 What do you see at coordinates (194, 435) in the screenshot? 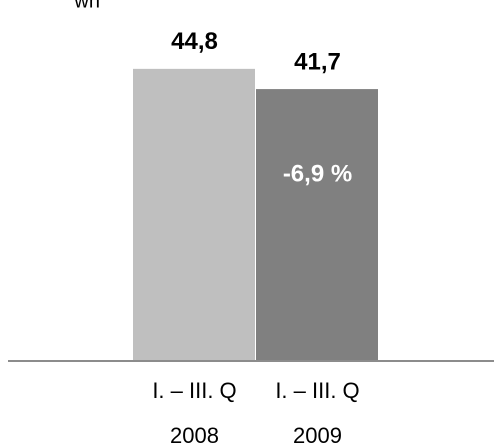
I see `x-tick-label-line: 2008` at bounding box center [194, 435].